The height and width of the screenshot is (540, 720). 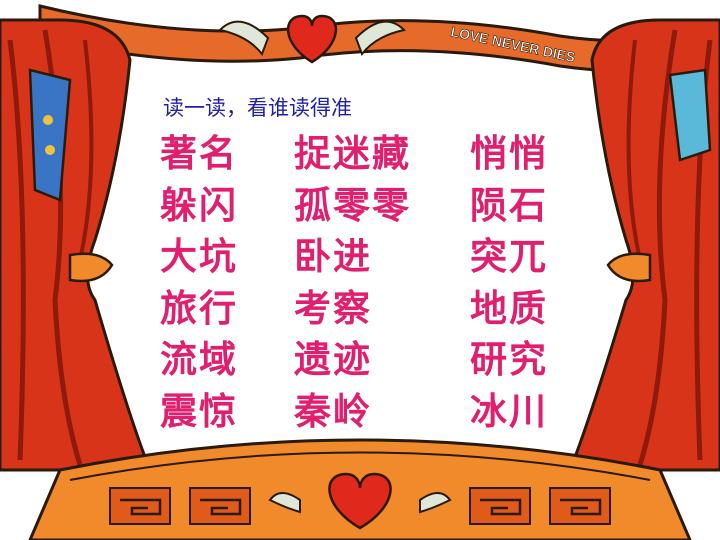 What do you see at coordinates (199, 256) in the screenshot?
I see `word-3-1: 大坑` at bounding box center [199, 256].